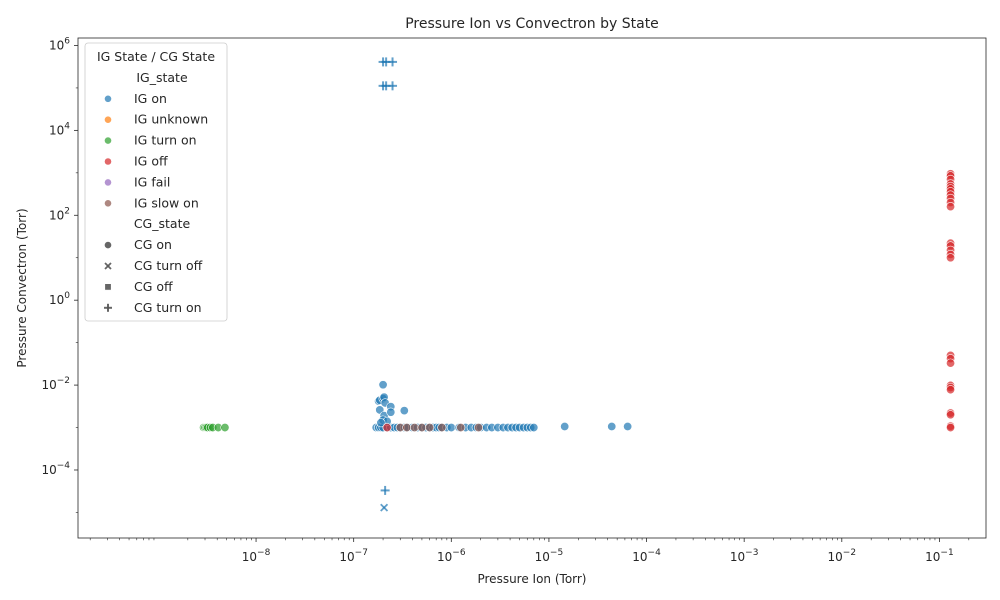 The width and height of the screenshot is (1000, 600). What do you see at coordinates (162, 223) in the screenshot?
I see `legend-style-heading: CG_state` at bounding box center [162, 223].